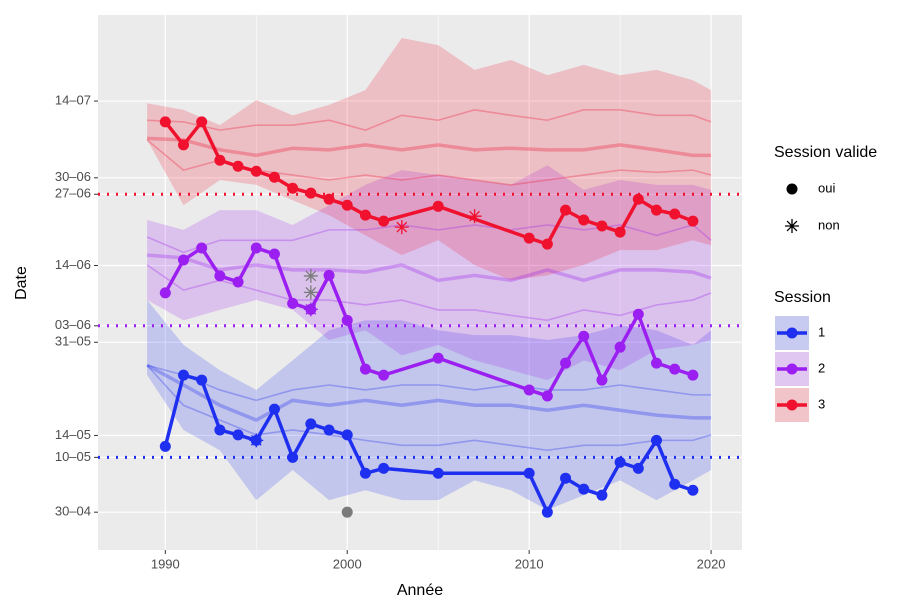 This screenshot has height=604, width=919. Describe the element at coordinates (73, 193) in the screenshot. I see `y-tick-label: 27–06` at that location.